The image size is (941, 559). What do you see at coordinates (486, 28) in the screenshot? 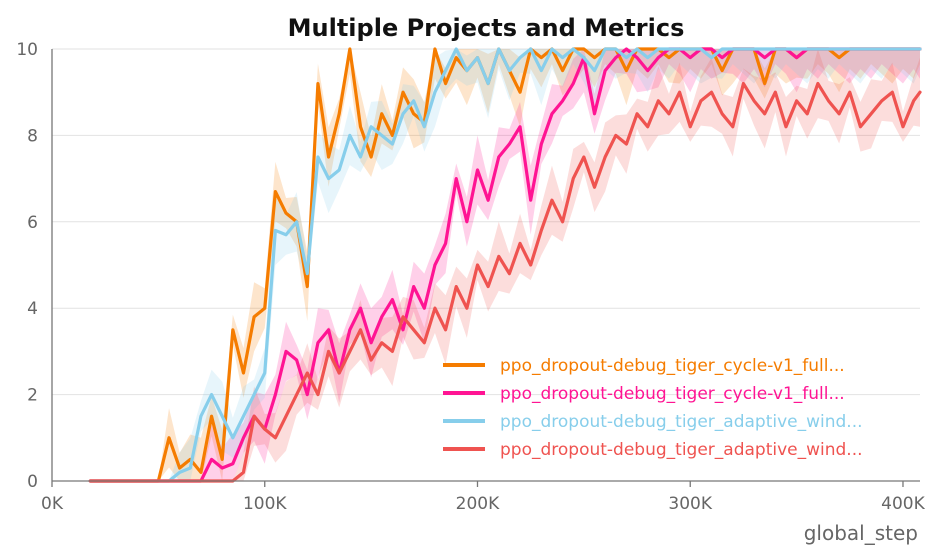
I see `chart-title: Multiple Projects and Metrics` at bounding box center [486, 28].